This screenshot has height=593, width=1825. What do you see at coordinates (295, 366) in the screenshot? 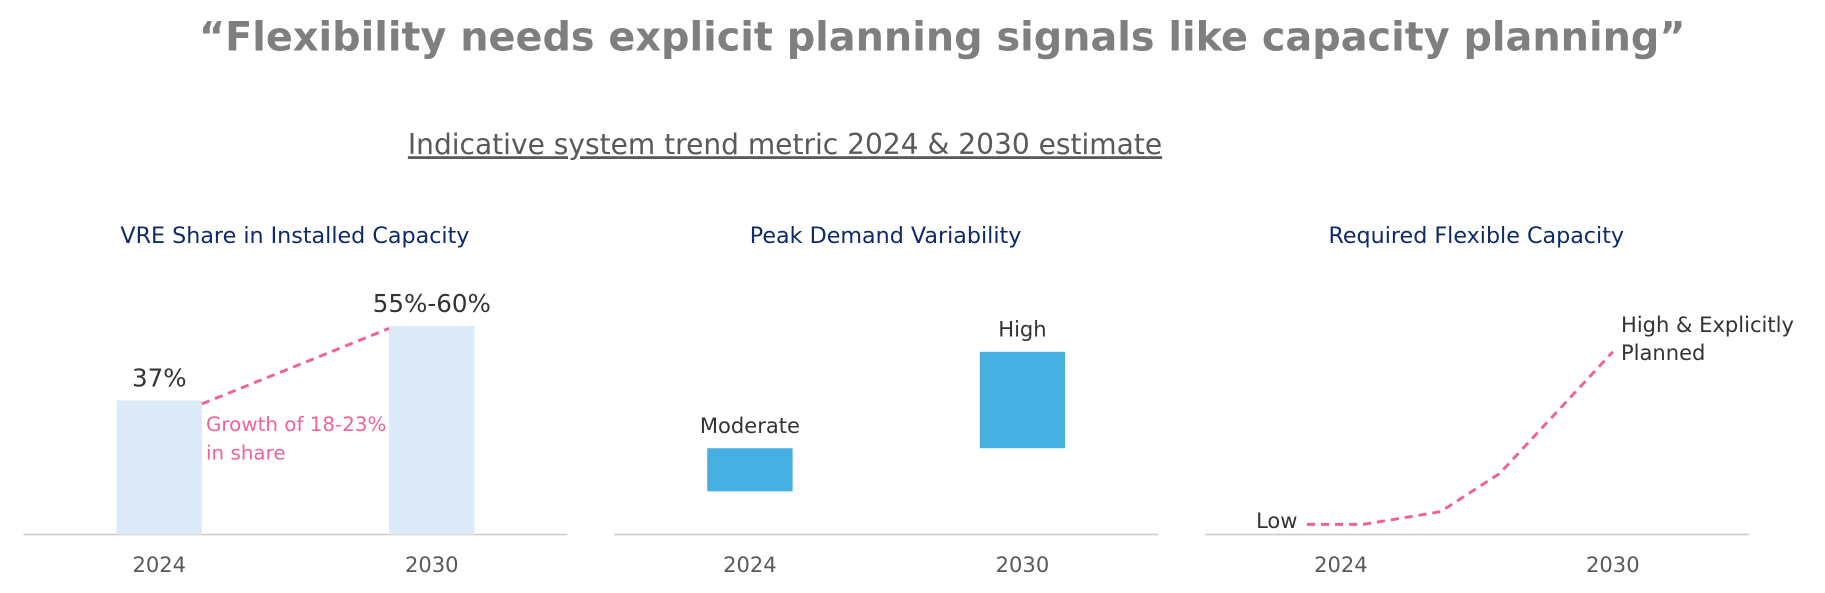
I see `growth-connector` at bounding box center [295, 366].